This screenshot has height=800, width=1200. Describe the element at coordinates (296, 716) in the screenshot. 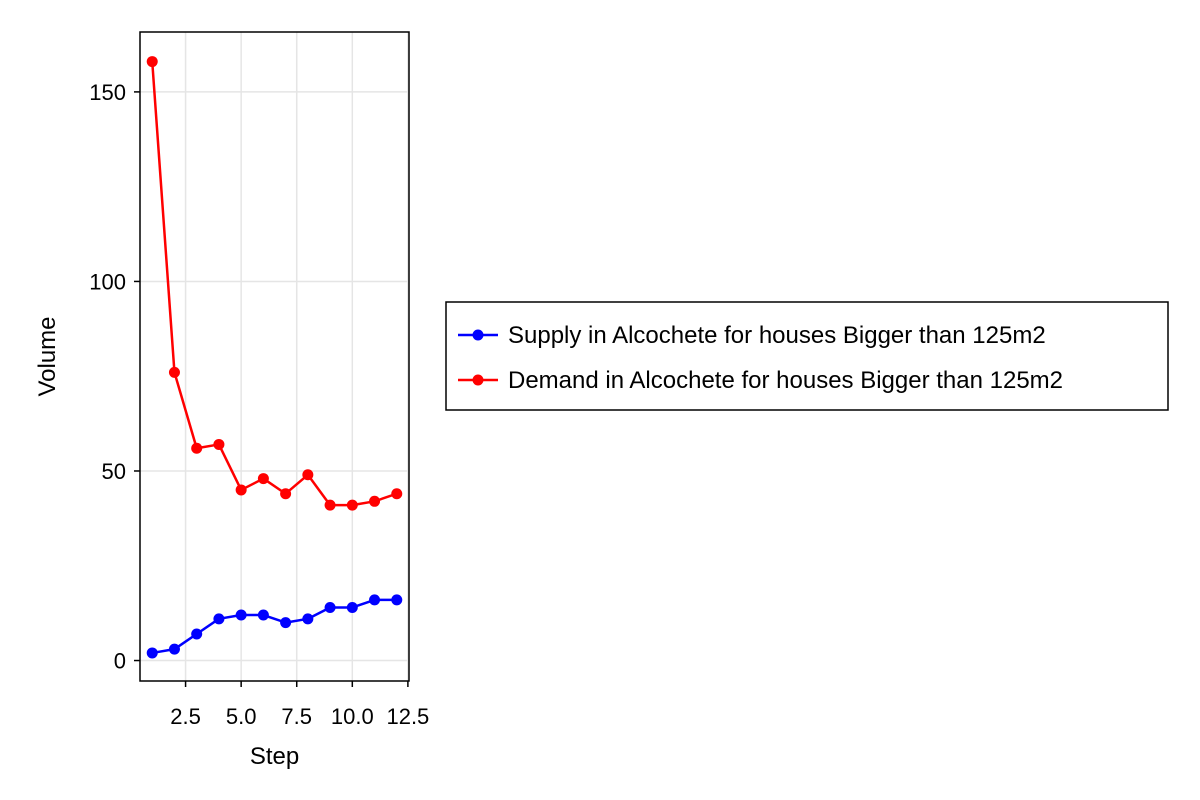

I see `x-tick-label: 7.5` at that location.